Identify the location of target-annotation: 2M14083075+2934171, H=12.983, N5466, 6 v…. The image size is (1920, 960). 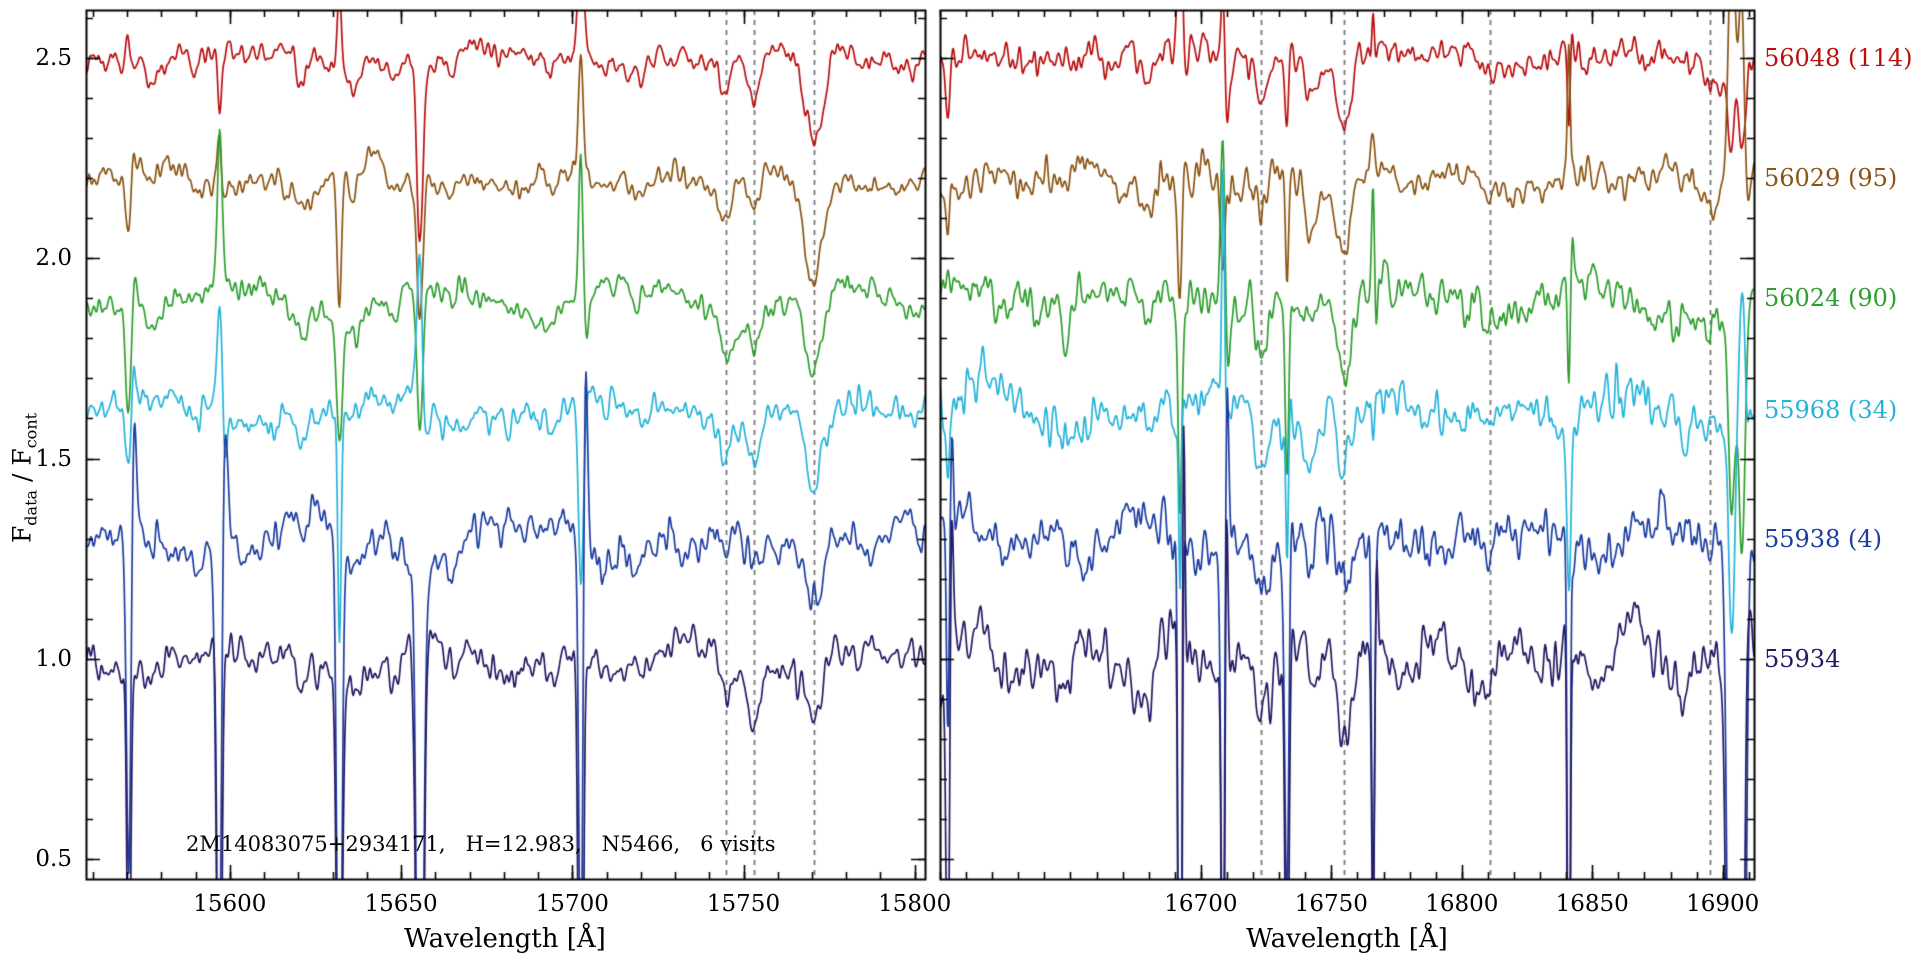
(481, 844).